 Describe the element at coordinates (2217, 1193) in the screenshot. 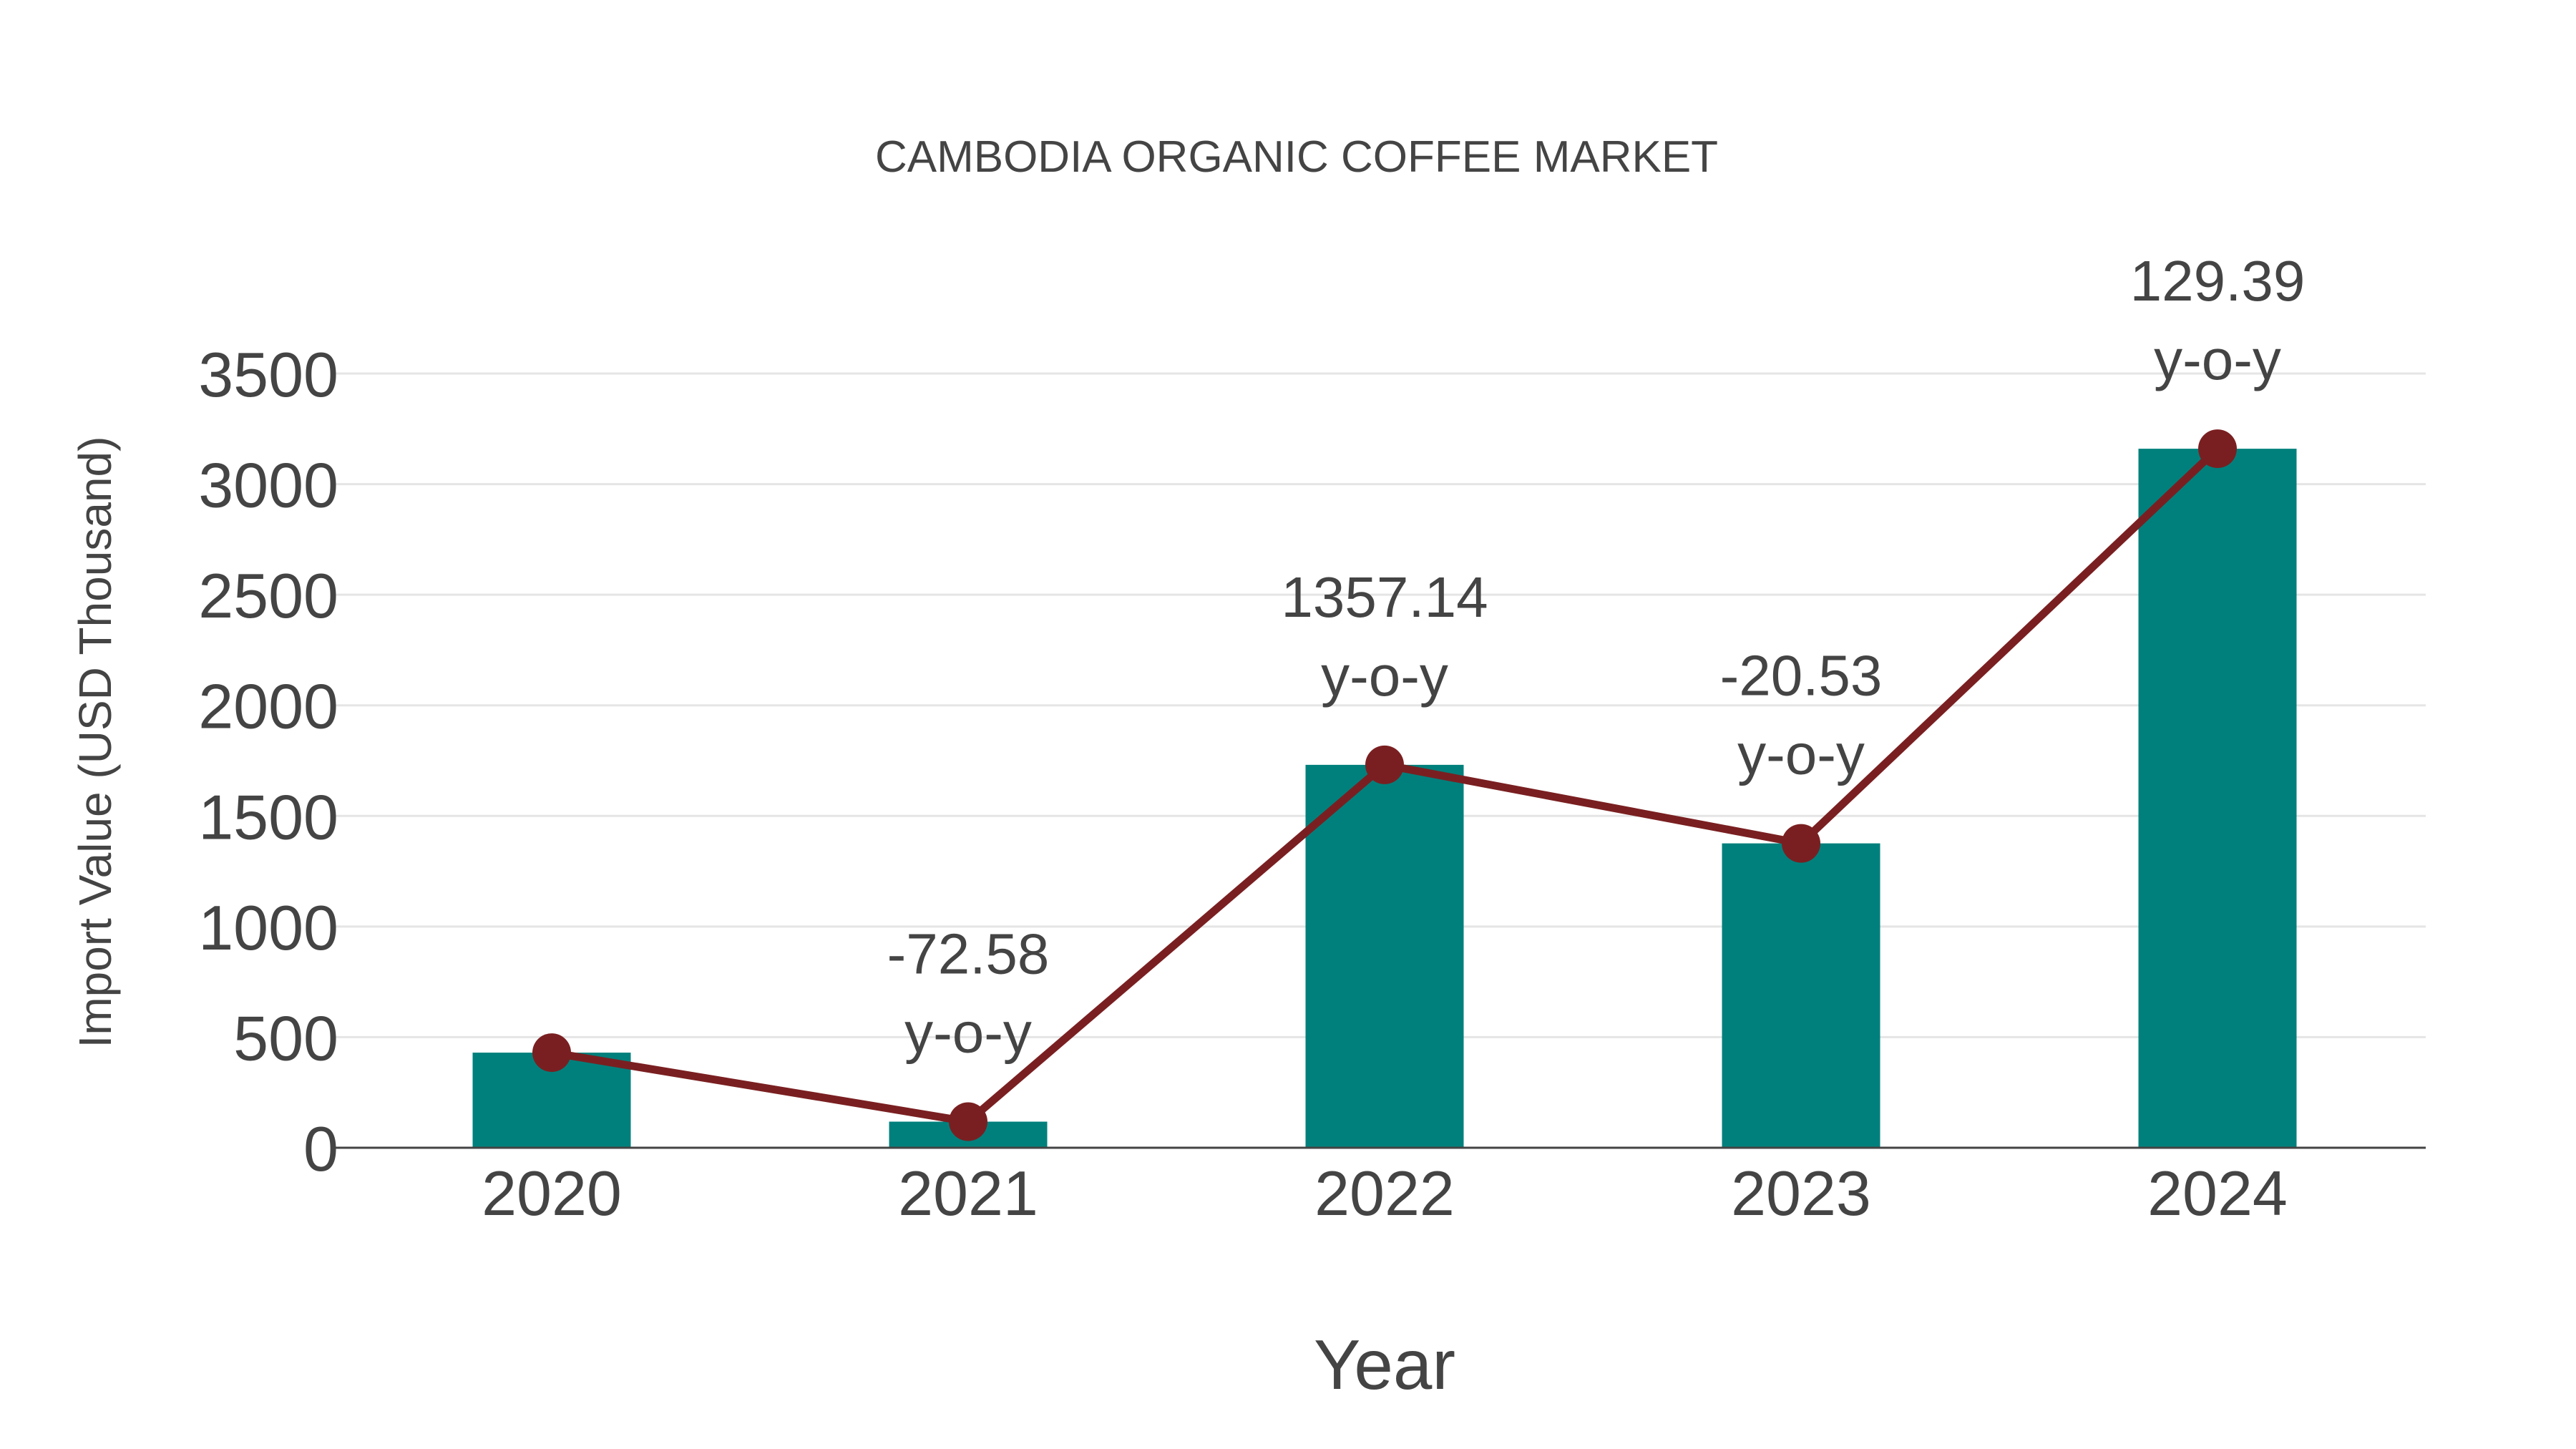

I see `x-tick-label: 2024` at that location.